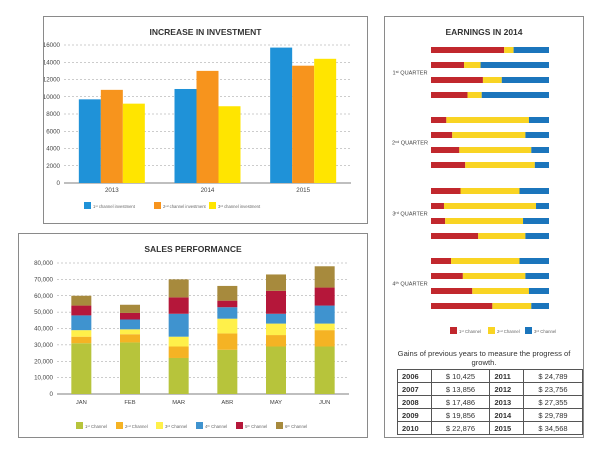 Image resolution: width=600 pixels, height=450 pixels. I want to click on legend-label: 2ⁿᵈ Channel, so click(136, 426).